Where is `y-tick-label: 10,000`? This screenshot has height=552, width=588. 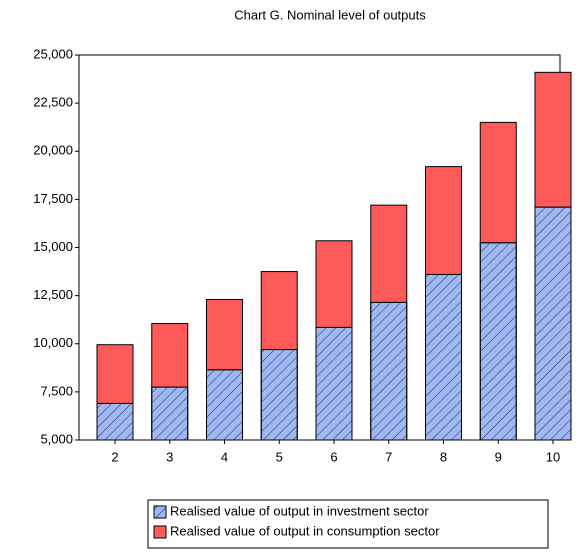
y-tick-label: 10,000 is located at coordinates (53, 342).